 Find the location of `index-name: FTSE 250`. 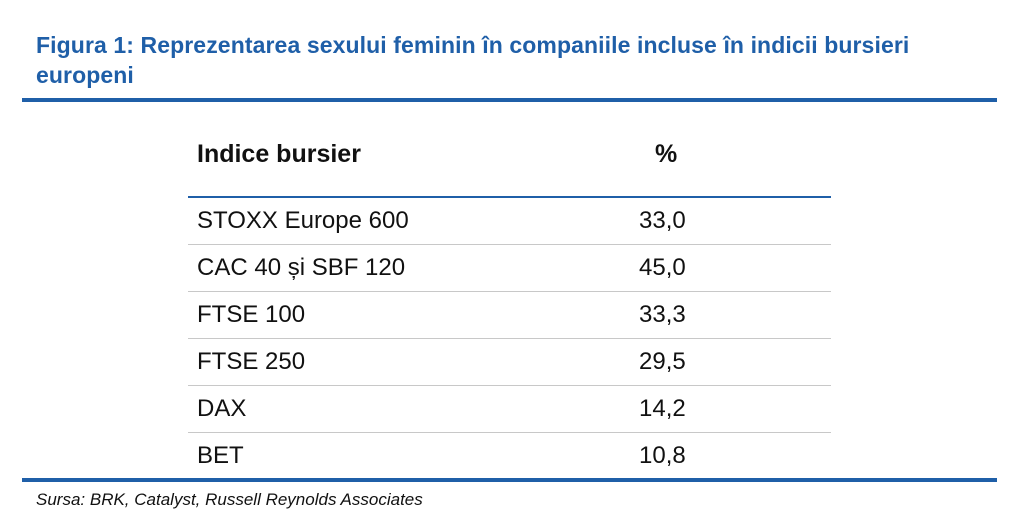

index-name: FTSE 250 is located at coordinates (251, 361).